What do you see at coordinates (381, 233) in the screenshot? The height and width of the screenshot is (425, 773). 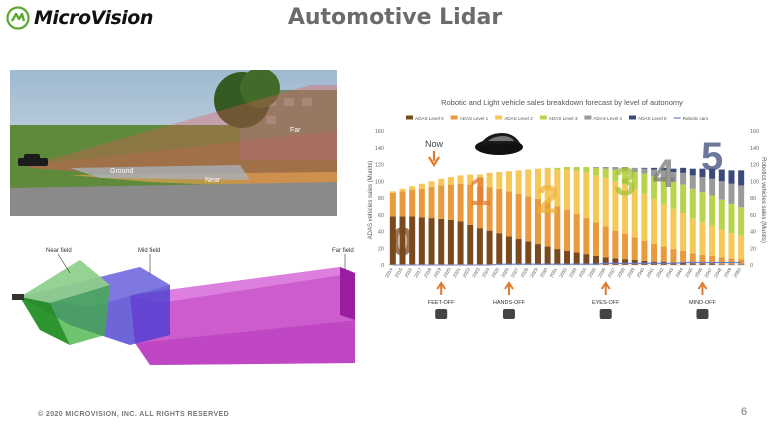 I see `y-tick-label: 40` at bounding box center [381, 233].